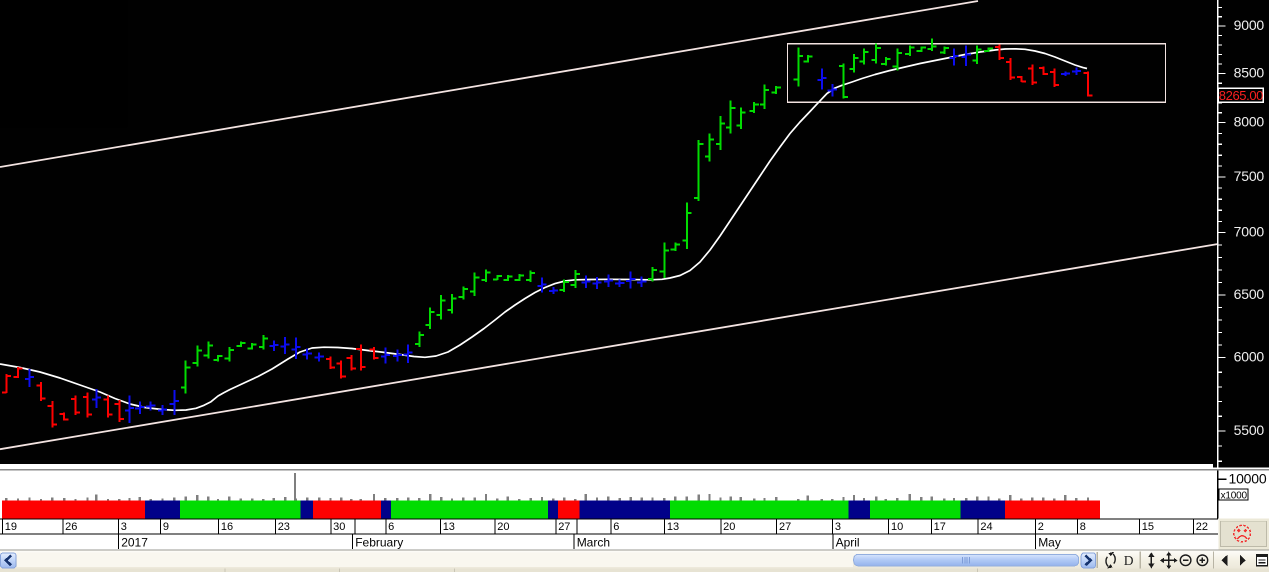 The image size is (1269, 572). Describe the element at coordinates (593, 542) in the screenshot. I see `svg-text: March` at that location.